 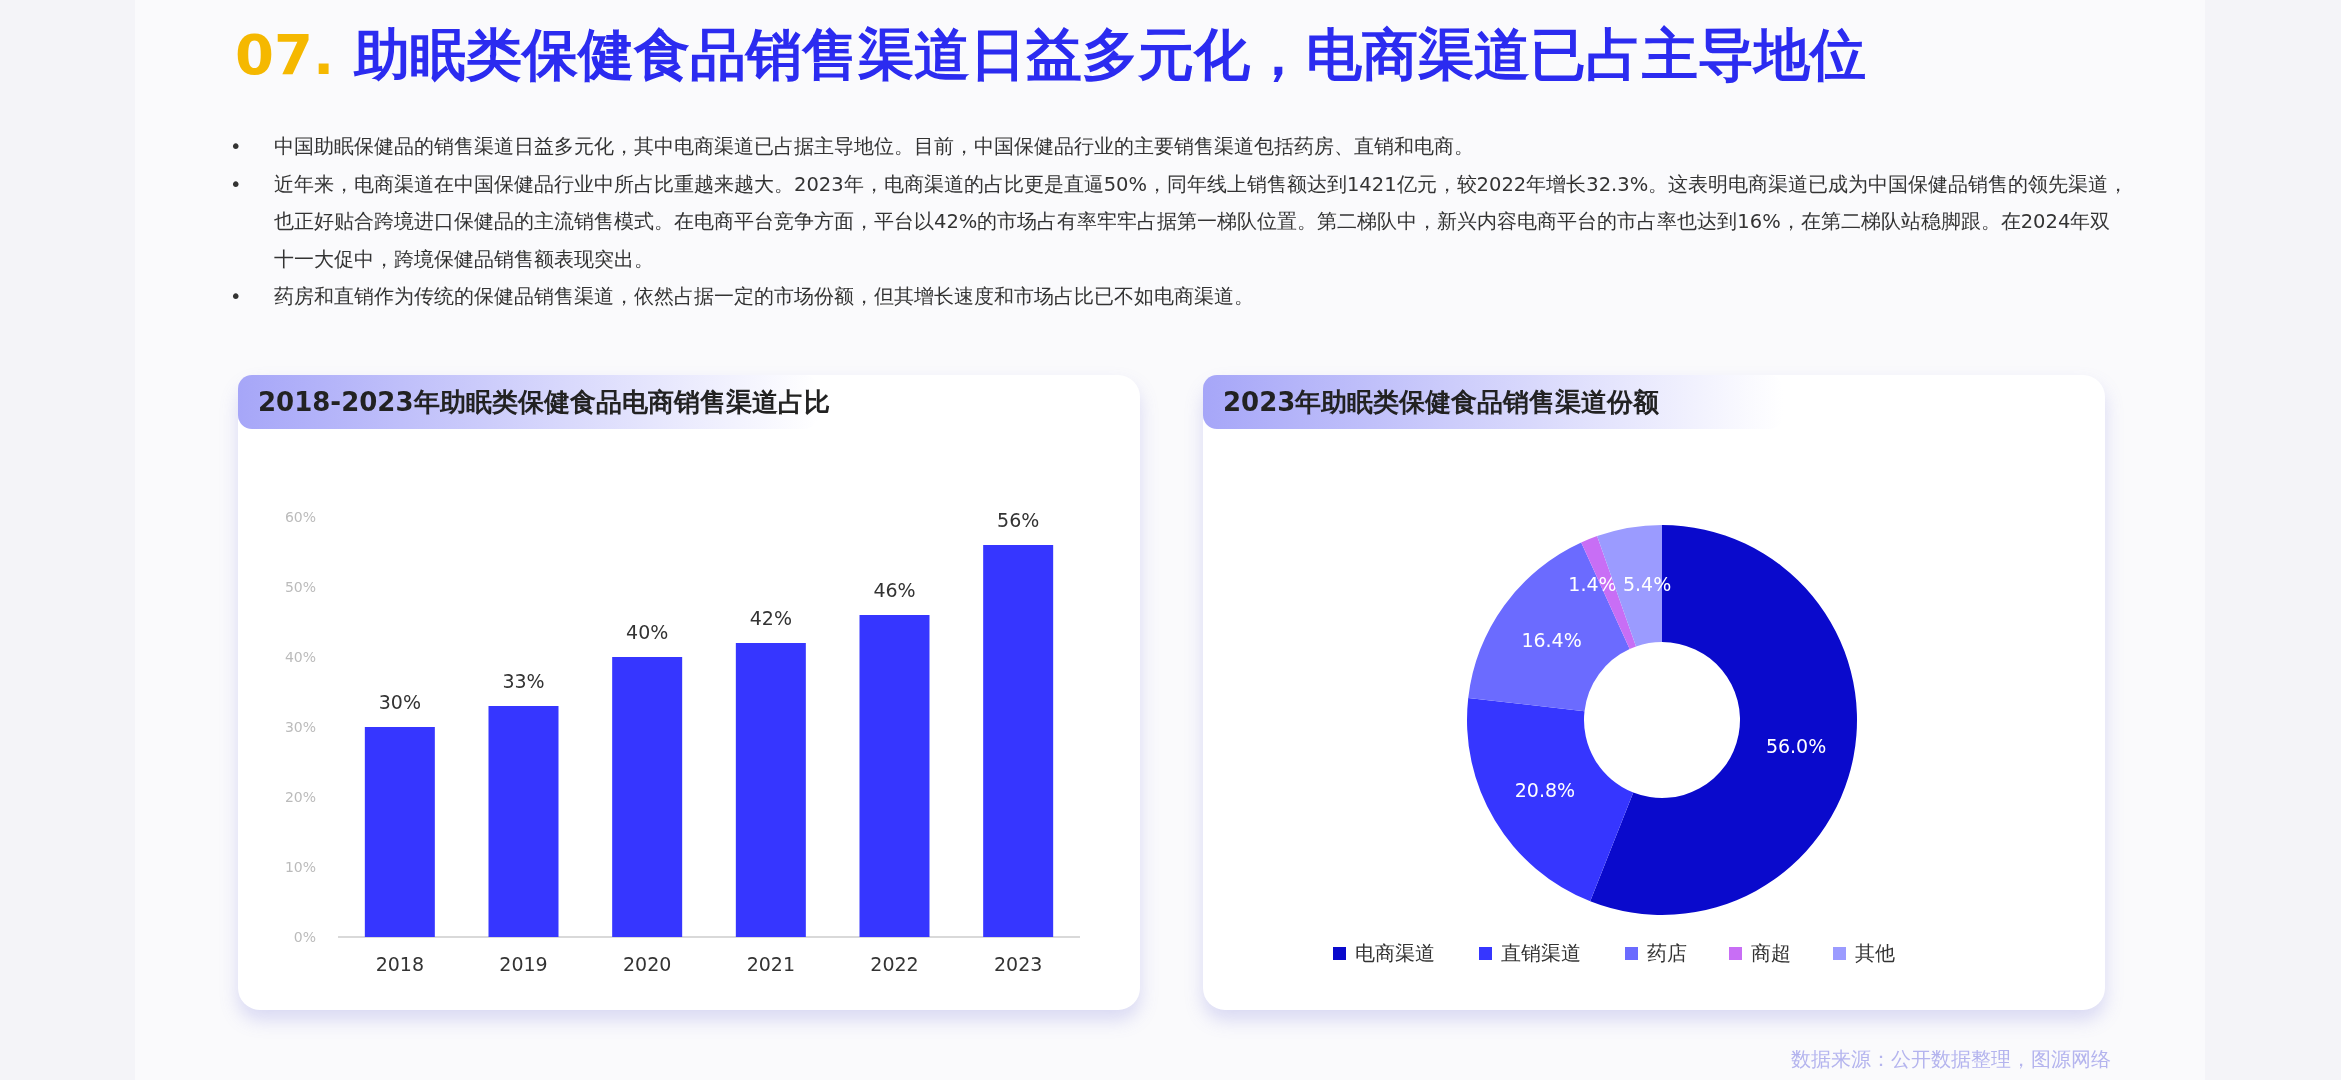 What do you see at coordinates (1545, 790) in the screenshot?
I see `data-label: 20.8%` at bounding box center [1545, 790].